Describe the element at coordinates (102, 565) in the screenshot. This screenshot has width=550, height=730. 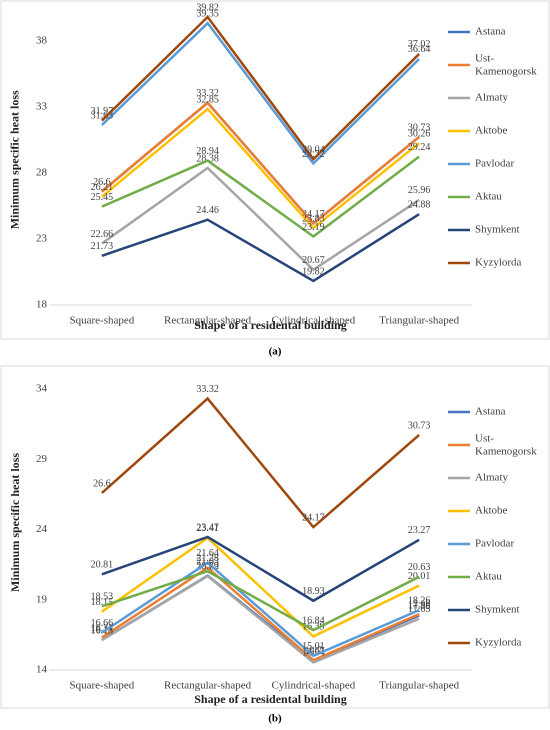
I see `data-label: 20.81` at that location.